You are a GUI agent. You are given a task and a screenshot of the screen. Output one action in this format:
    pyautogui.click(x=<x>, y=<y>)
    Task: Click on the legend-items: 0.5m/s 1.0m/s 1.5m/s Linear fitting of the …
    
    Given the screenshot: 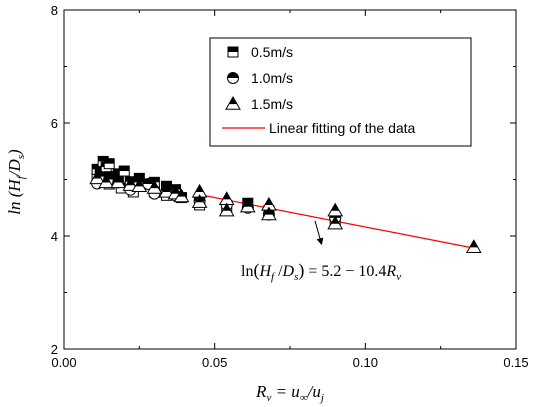 What is the action you would take?
    pyautogui.click(x=319, y=90)
    